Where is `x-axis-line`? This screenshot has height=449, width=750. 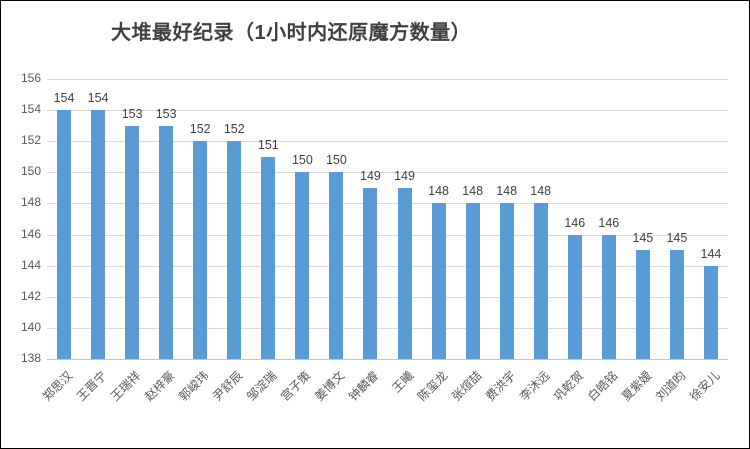
x-axis-line is located at coordinates (387, 359).